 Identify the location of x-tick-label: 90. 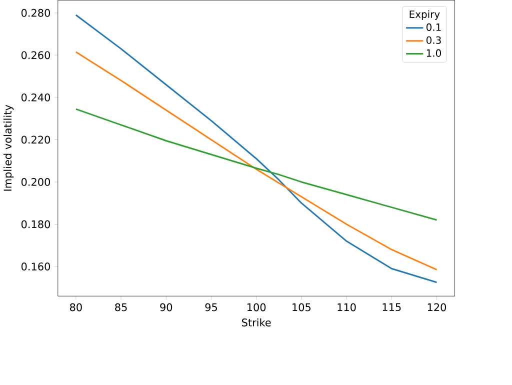
(166, 307).